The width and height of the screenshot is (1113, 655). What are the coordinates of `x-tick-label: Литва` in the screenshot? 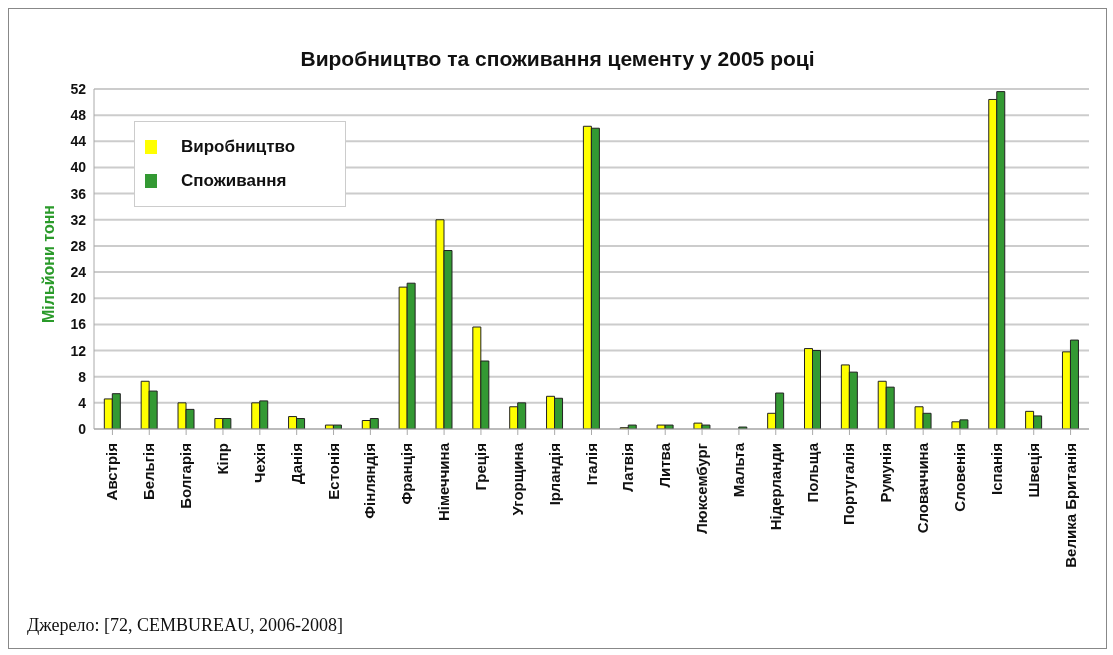 It's located at (665, 465).